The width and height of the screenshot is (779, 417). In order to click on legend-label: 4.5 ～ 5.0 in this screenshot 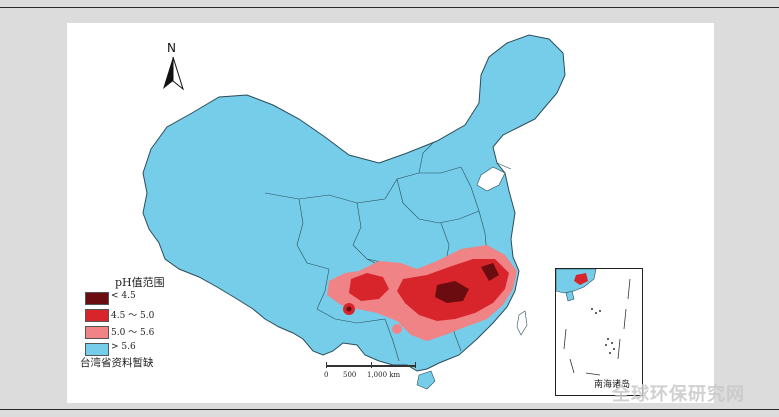, I will do `click(133, 316)`.